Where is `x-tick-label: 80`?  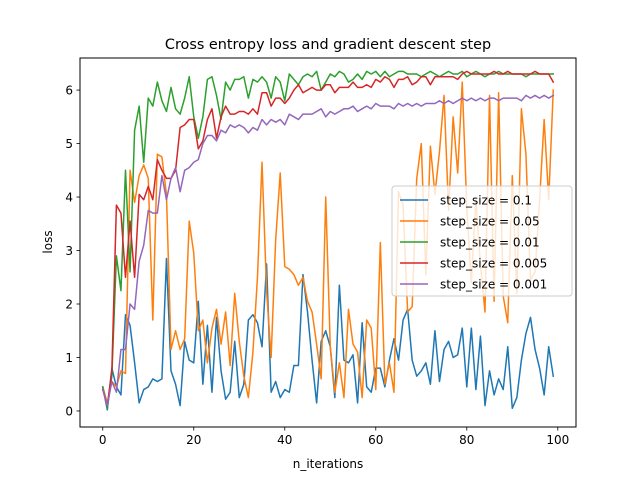
x-tick-label: 80 is located at coordinates (466, 440).